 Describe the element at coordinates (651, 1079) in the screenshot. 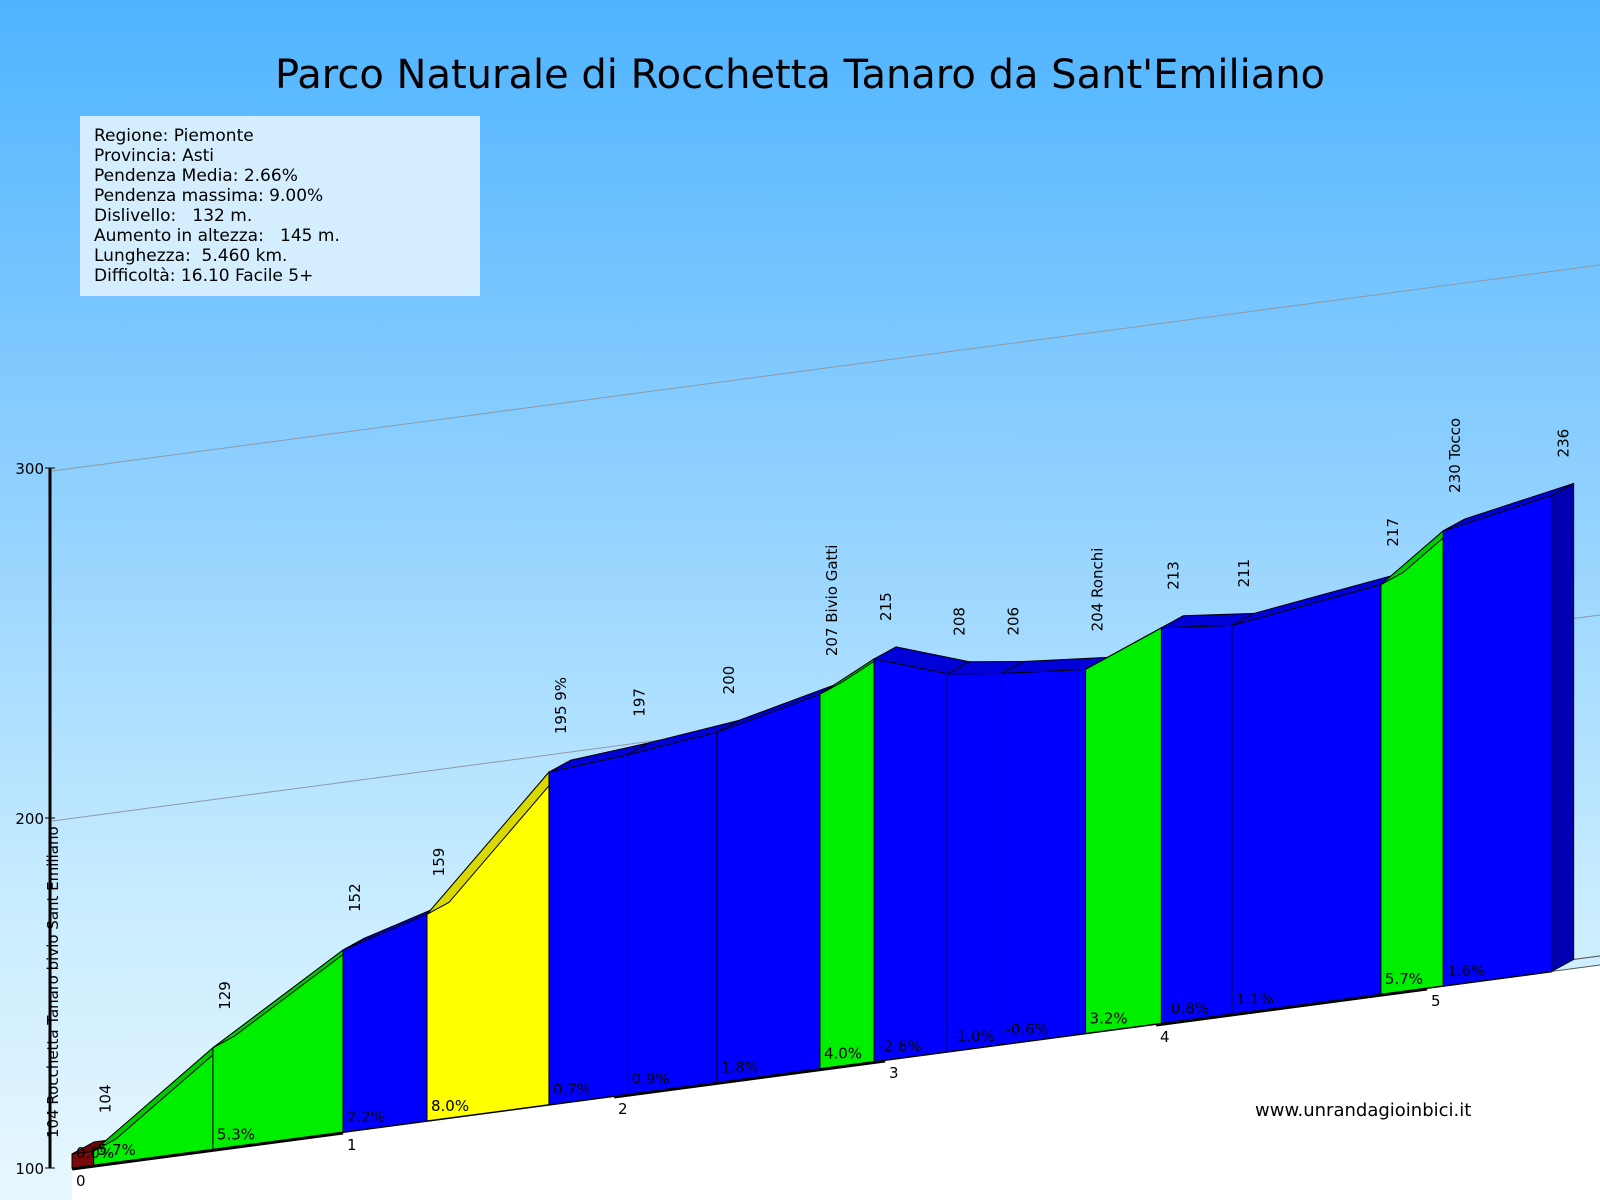

I see `segment-grade-label: 0.9%` at that location.